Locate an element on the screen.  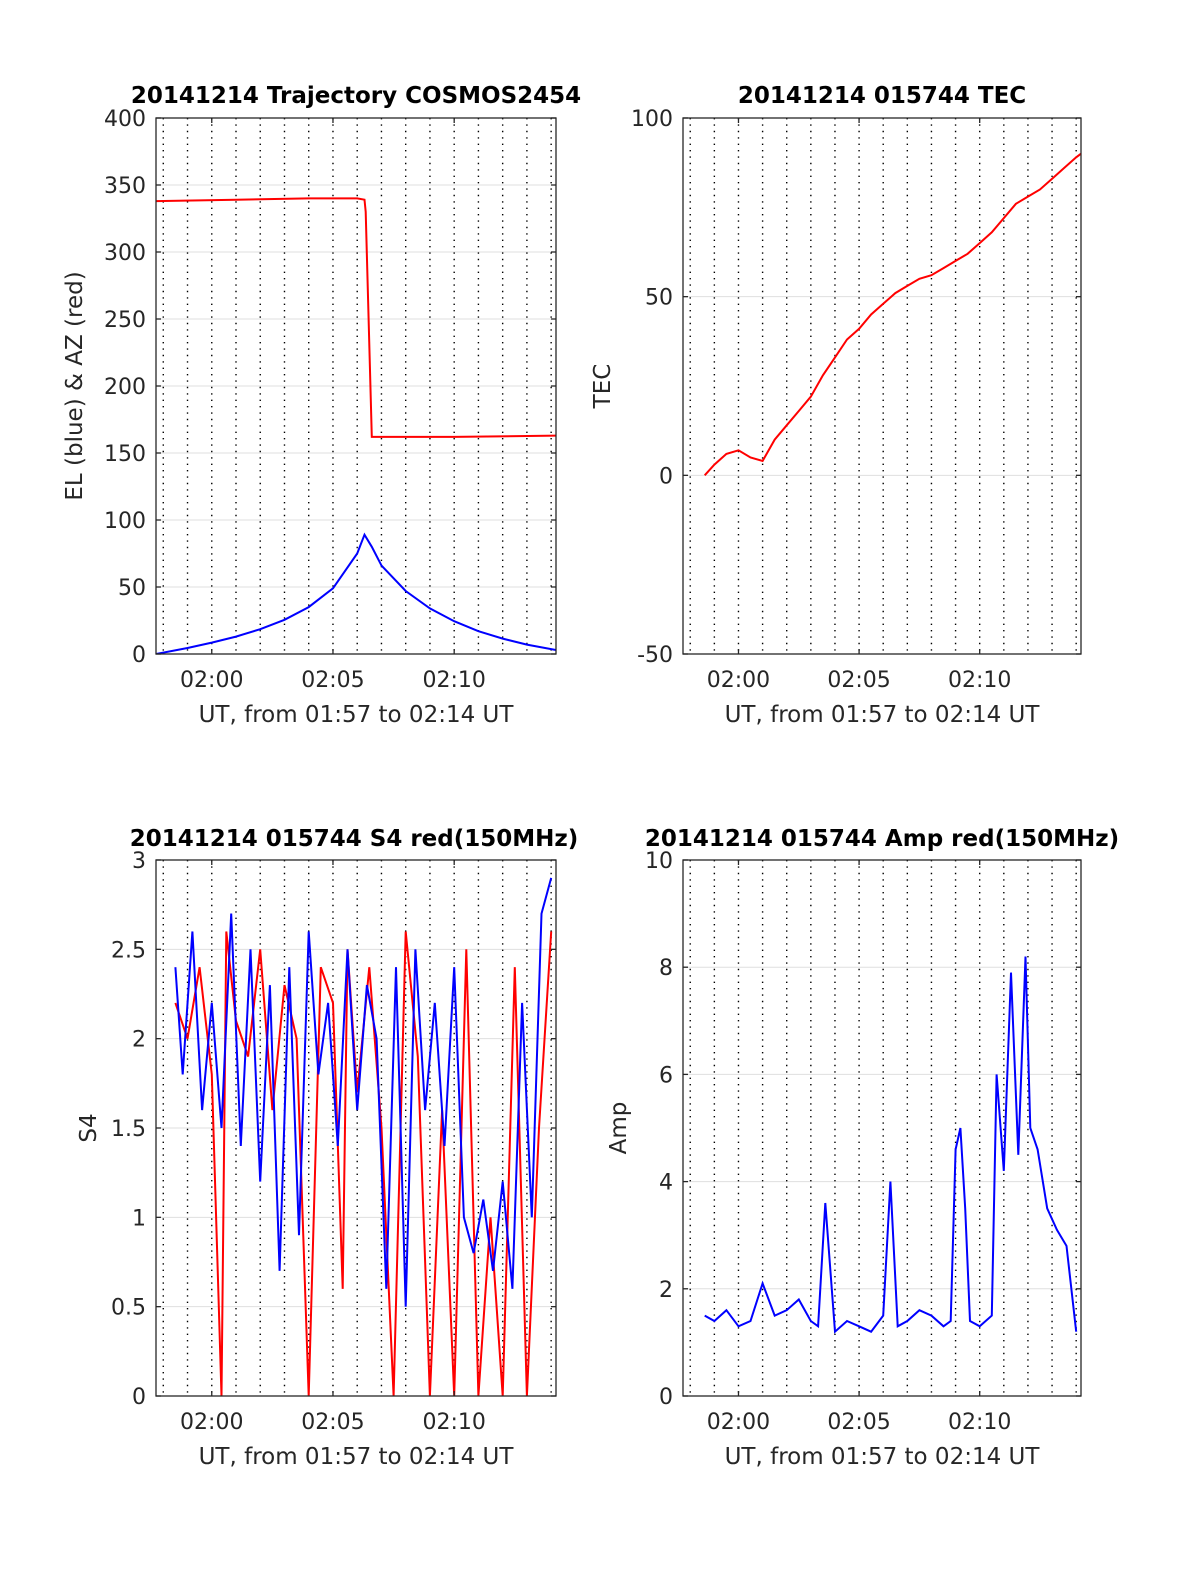
y-tick-label: 250 is located at coordinates (125, 320).